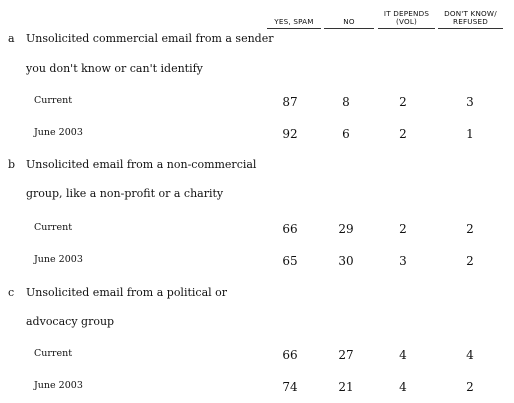 The height and width of the screenshot is (403, 514). What do you see at coordinates (470, 134) in the screenshot?
I see `question-a-june2003-dk: 1` at bounding box center [470, 134].